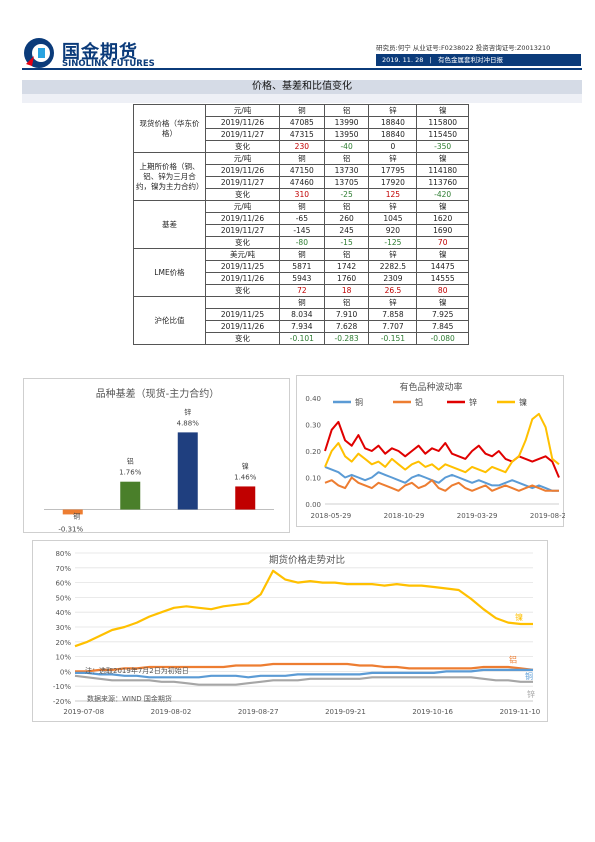 This screenshot has width=595, height=842. What do you see at coordinates (63, 643) in the screenshot?
I see `y-tick-label: 20%` at bounding box center [63, 643].